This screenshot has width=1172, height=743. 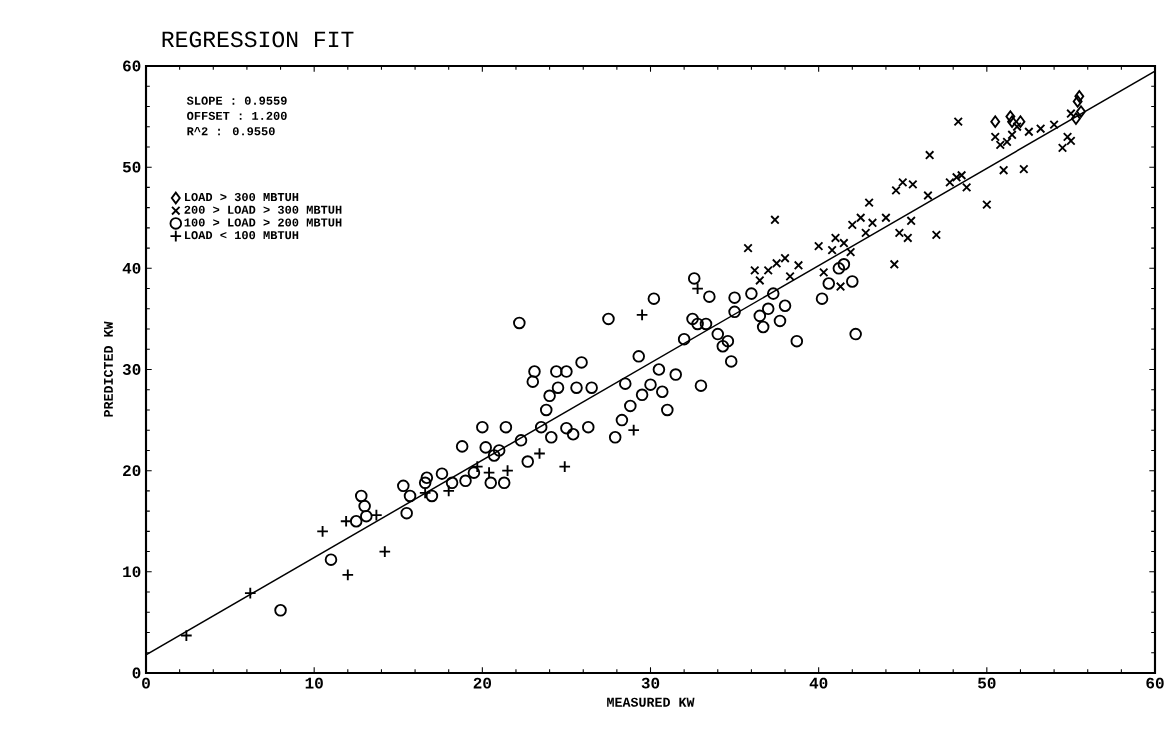 I want to click on y-tick-label: 20, so click(x=132, y=471).